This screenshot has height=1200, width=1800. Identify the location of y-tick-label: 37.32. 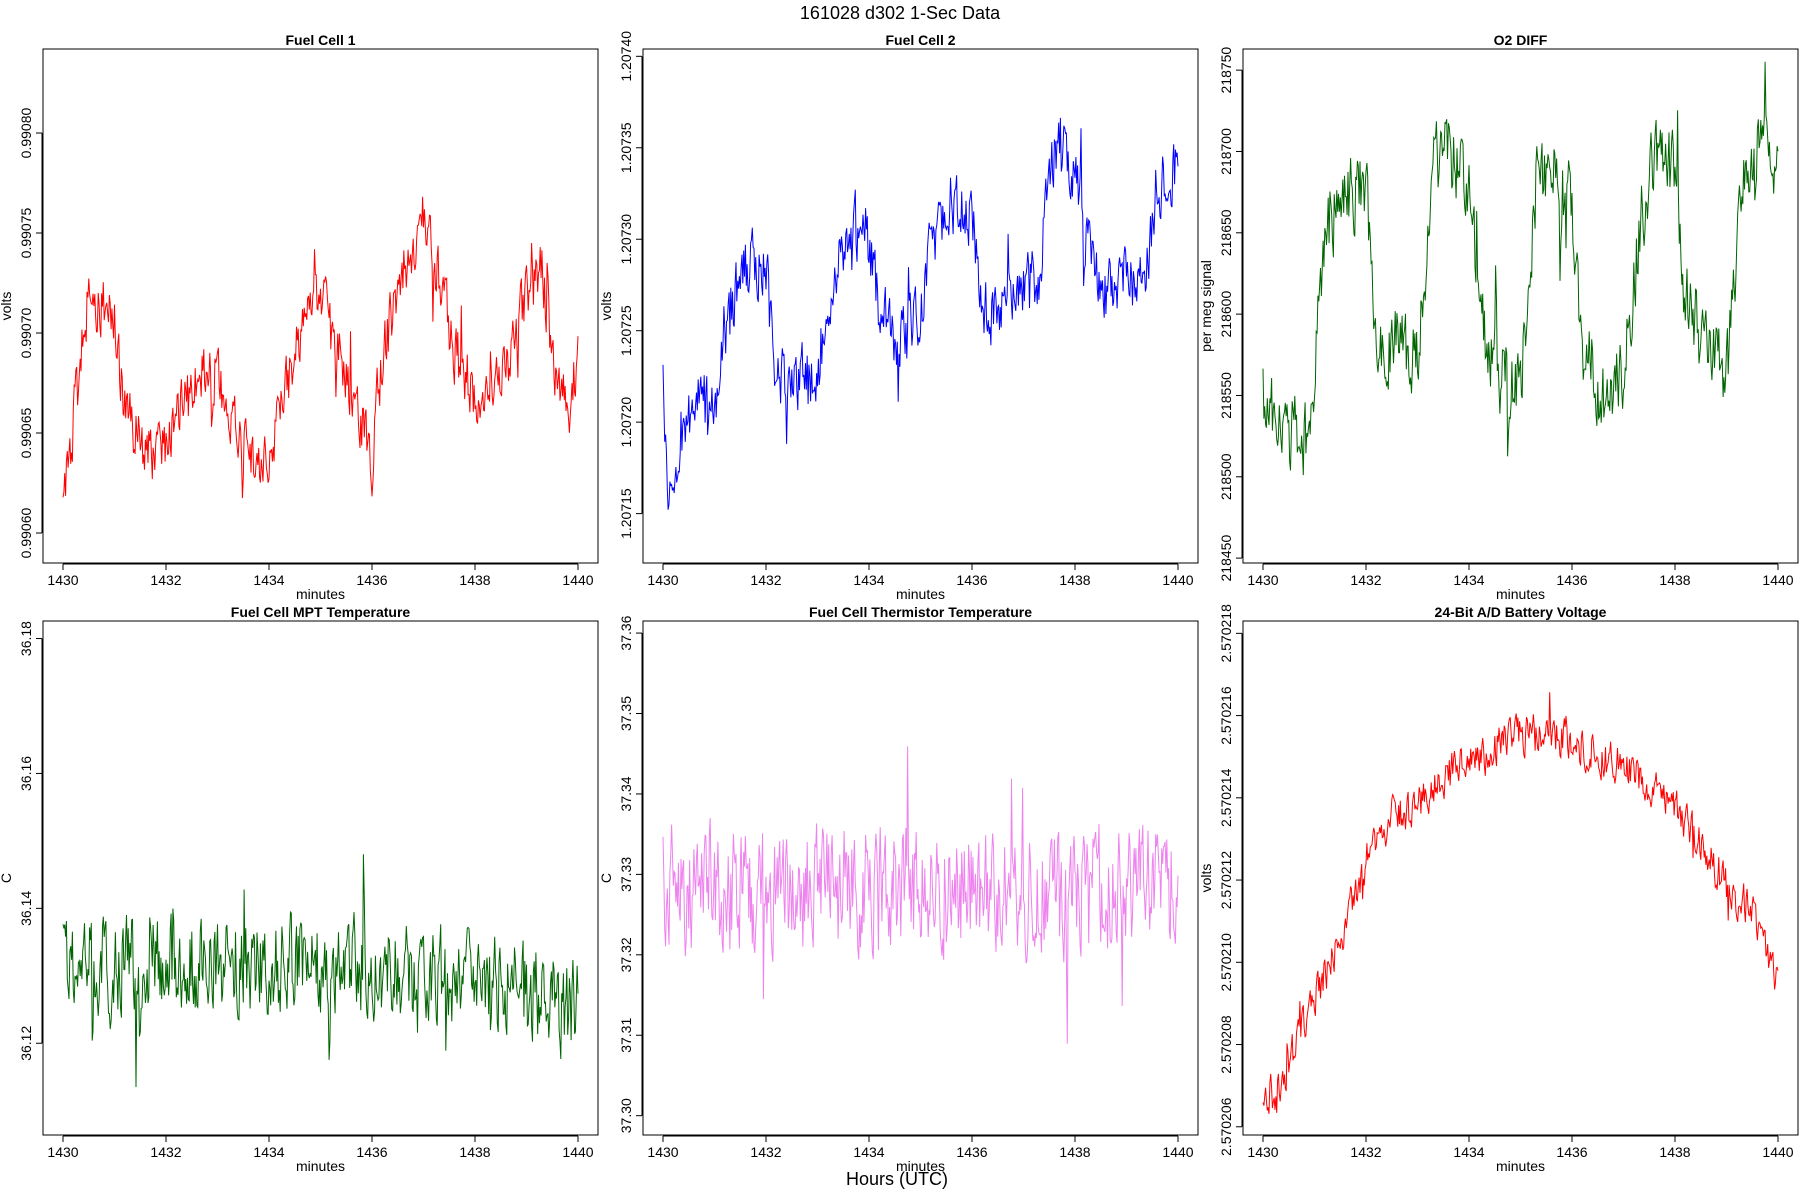
(626, 954).